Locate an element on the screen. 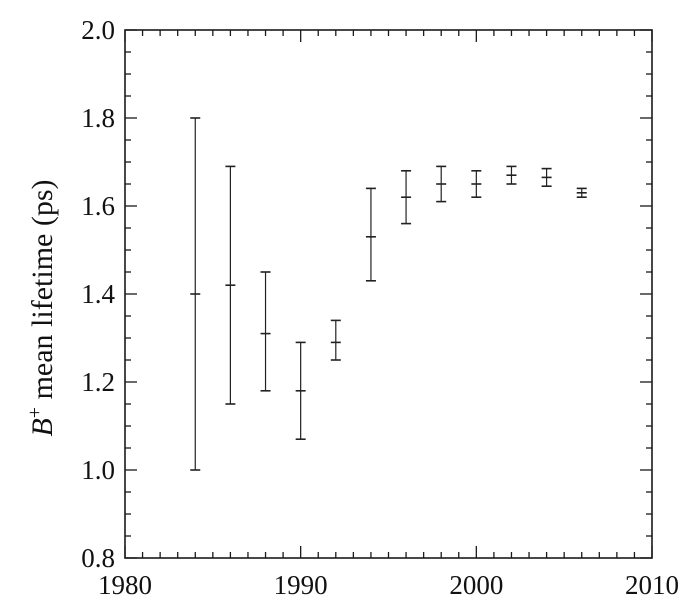  y-axis-label-superscript: + is located at coordinates (35, 412).